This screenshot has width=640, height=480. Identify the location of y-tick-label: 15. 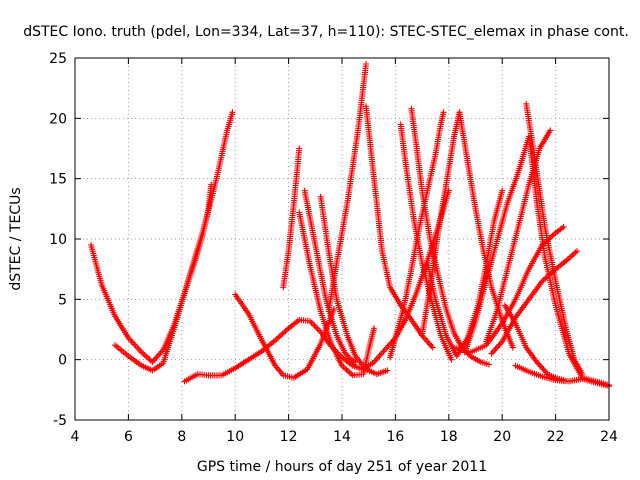
(58, 180).